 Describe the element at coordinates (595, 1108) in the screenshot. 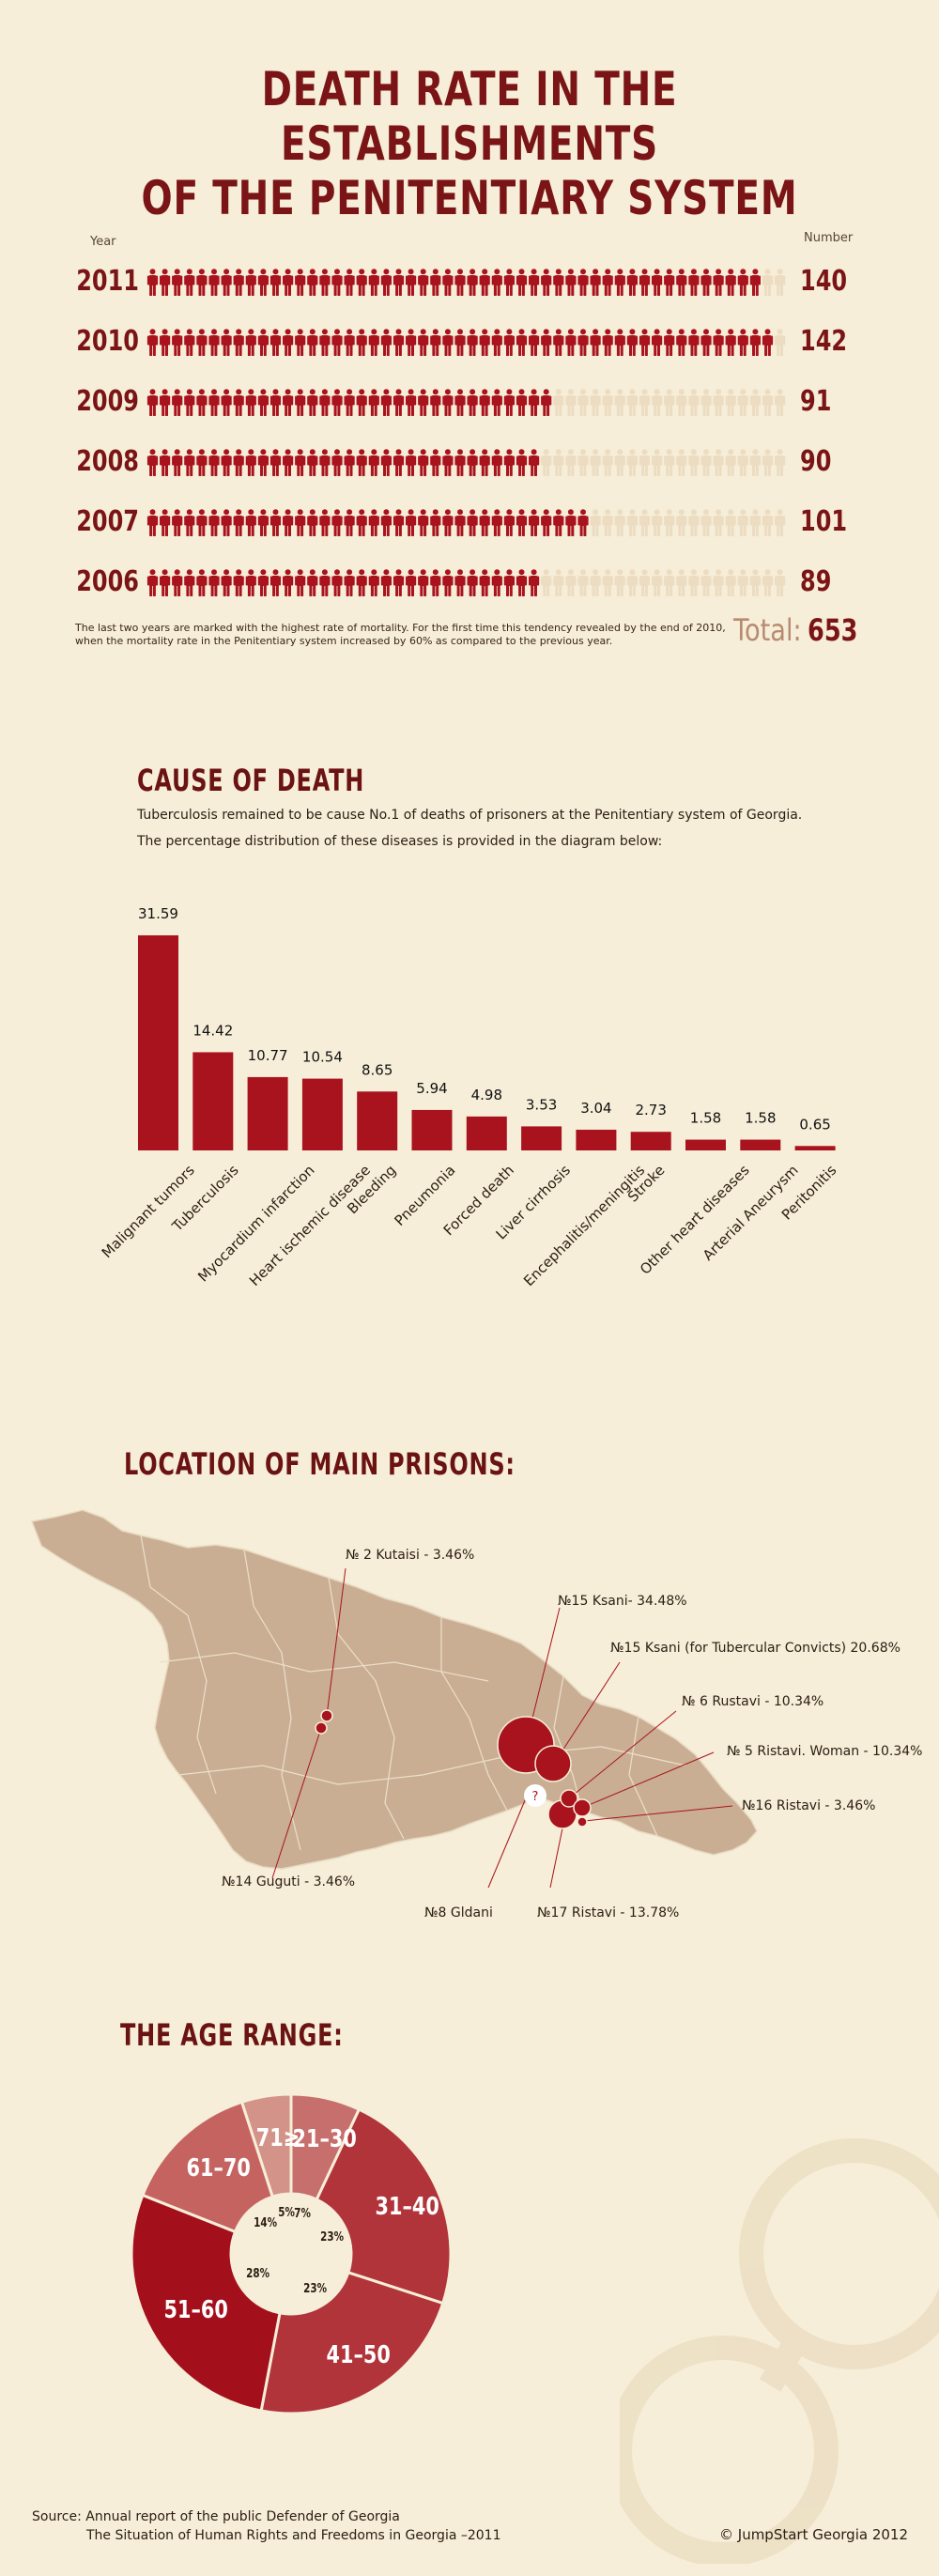

I see `cause-value-label: 3.04` at that location.